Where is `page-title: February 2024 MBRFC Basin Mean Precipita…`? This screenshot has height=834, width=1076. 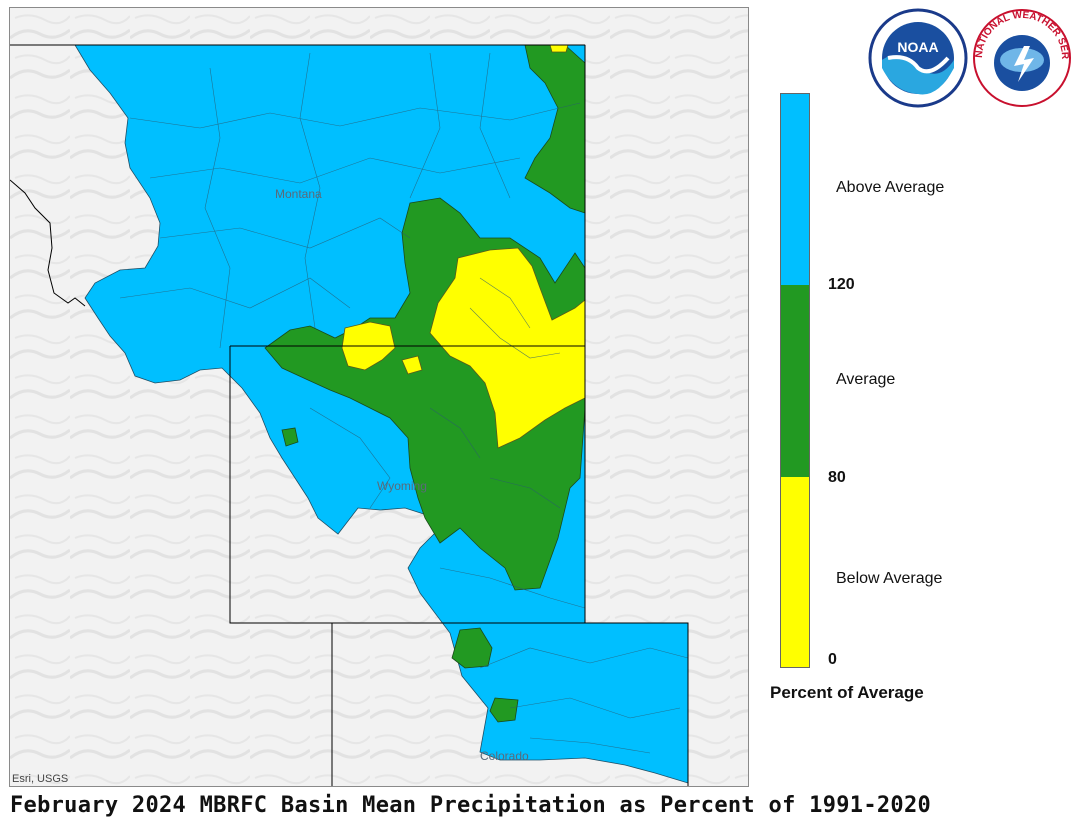
page-title: February 2024 MBRFC Basin Mean Precipita… is located at coordinates (471, 805).